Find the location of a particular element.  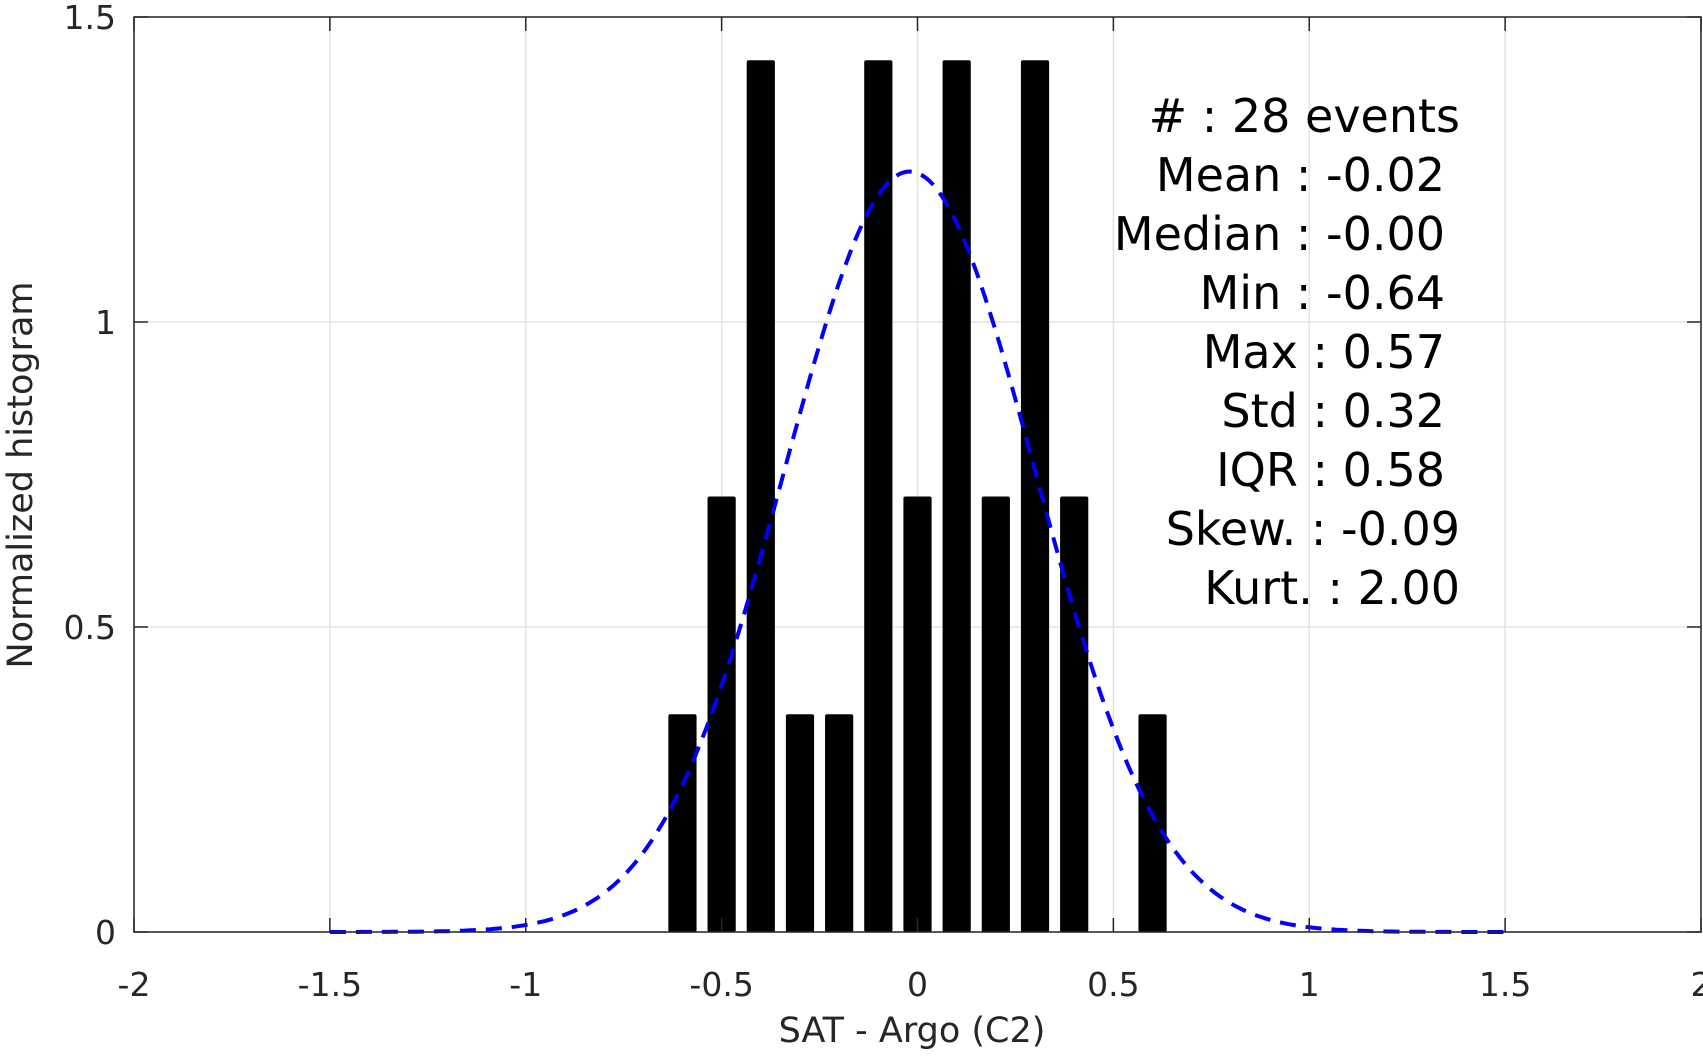

stat-line-mean: Mean : -0.02 is located at coordinates (1300, 175).